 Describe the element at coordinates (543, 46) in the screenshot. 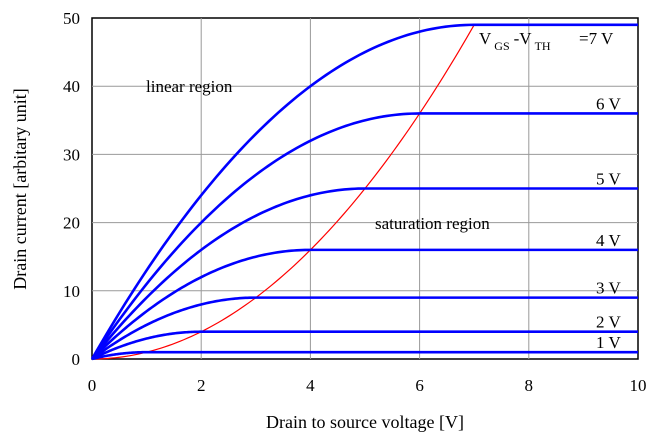

I see `vth-sub: TH` at that location.